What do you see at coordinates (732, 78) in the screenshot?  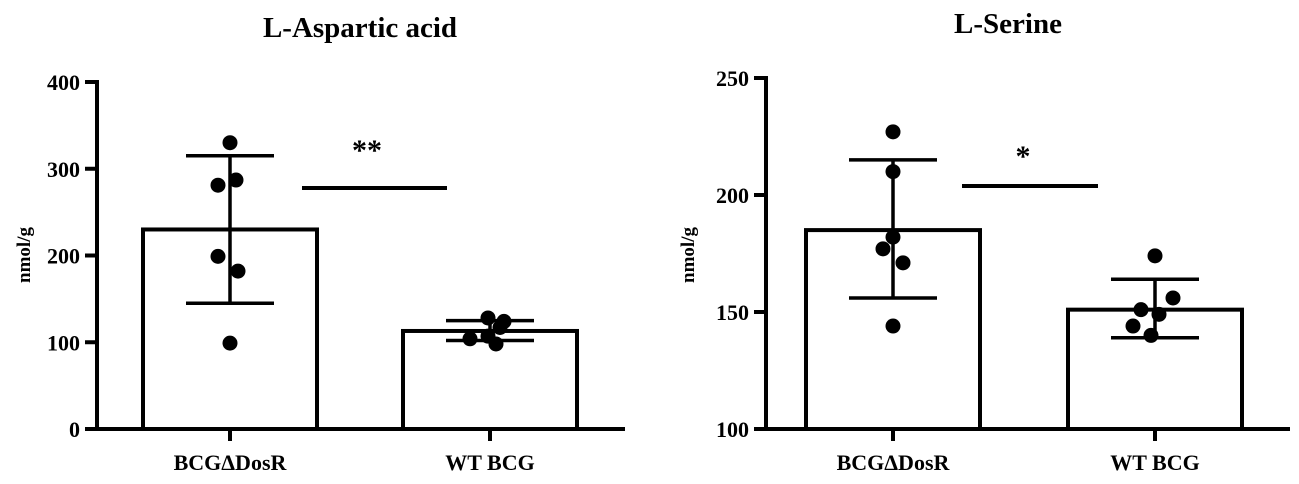 I see `y-tick-label: 250` at bounding box center [732, 78].